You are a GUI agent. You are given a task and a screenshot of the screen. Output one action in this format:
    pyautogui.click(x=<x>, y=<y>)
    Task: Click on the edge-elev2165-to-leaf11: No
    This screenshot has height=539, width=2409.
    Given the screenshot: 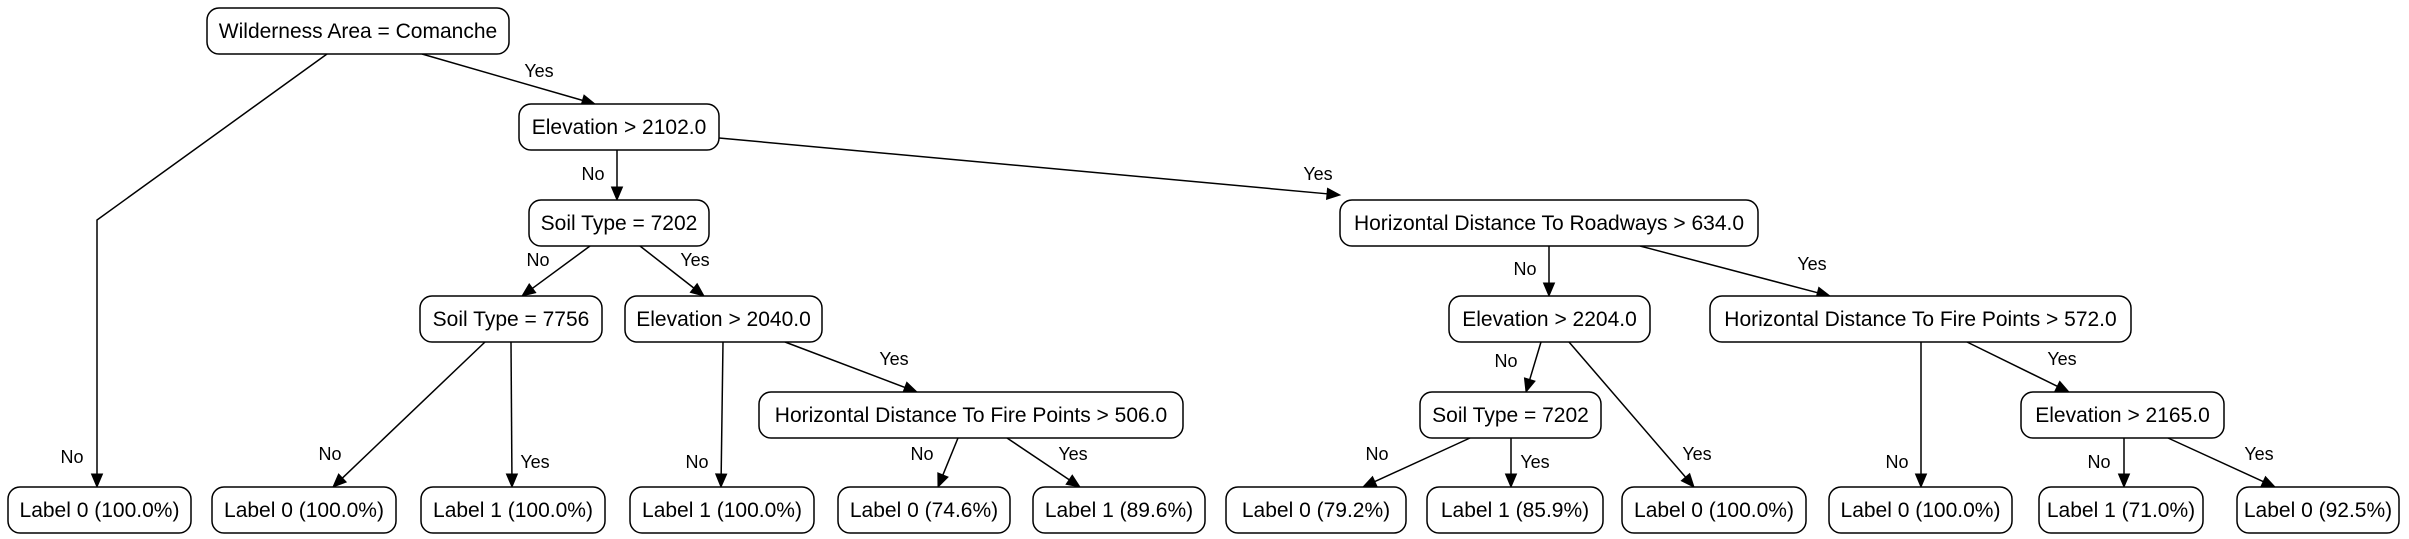 What is the action you would take?
    pyautogui.click(x=2109, y=463)
    